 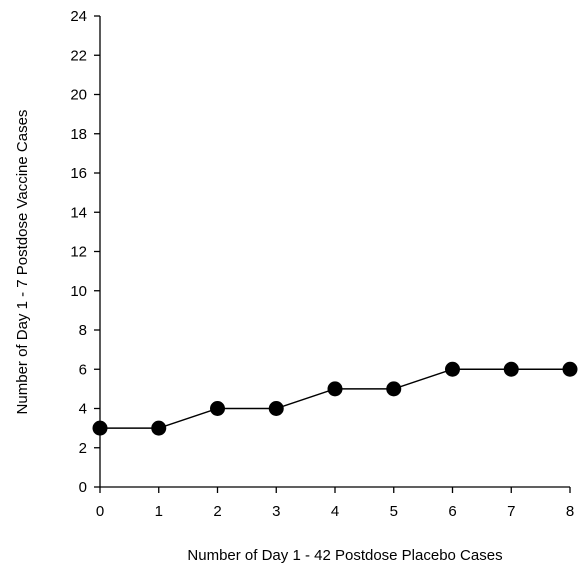 I want to click on x-tick-label: 5, so click(x=394, y=511).